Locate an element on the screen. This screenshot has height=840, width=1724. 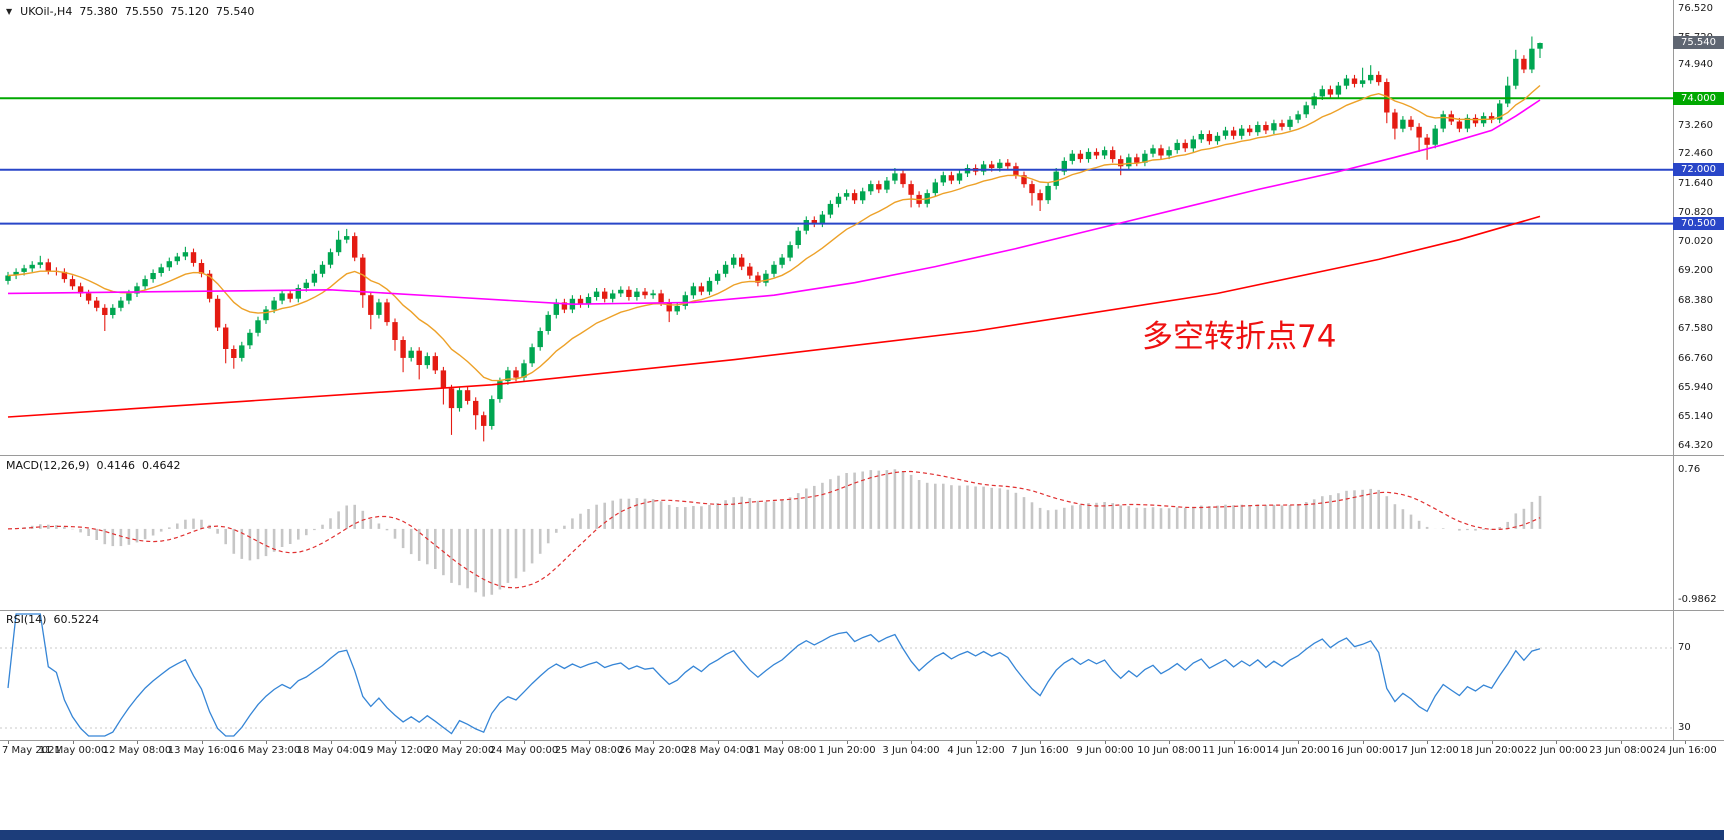
time-axis-label: 3 Jun 04:00 is located at coordinates (911, 750).